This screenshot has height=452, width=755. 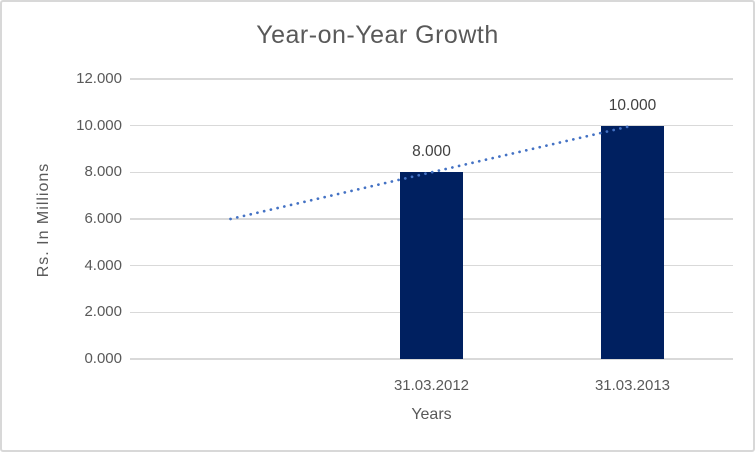 I want to click on y-axis-tick-label: 4.000, so click(x=103, y=265).